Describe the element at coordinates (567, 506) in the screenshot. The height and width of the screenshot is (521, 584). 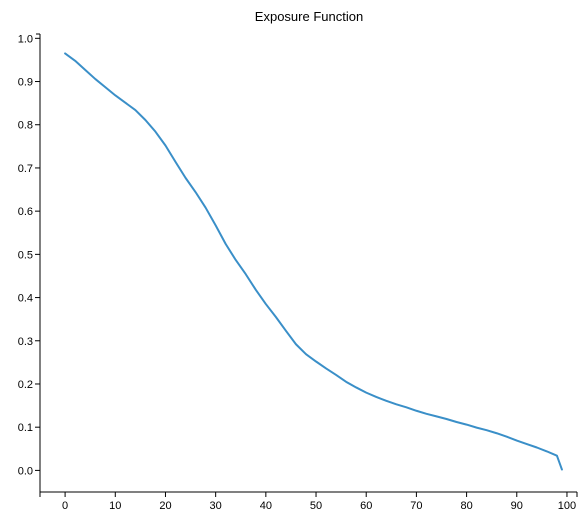
I see `x-tick-label: 100` at that location.